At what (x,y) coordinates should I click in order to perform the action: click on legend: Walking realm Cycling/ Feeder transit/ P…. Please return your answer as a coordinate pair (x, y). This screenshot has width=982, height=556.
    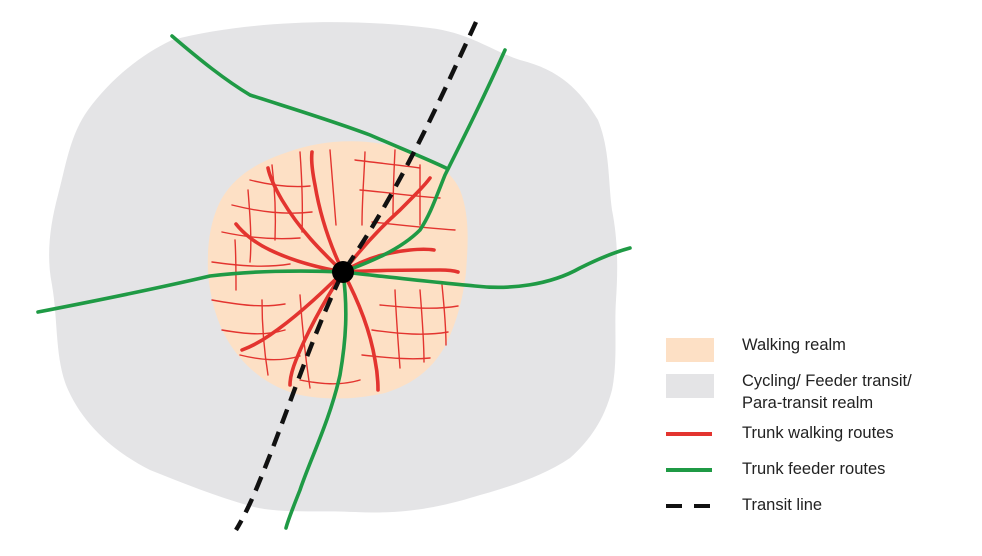
    Looking at the image, I should click on (819, 432).